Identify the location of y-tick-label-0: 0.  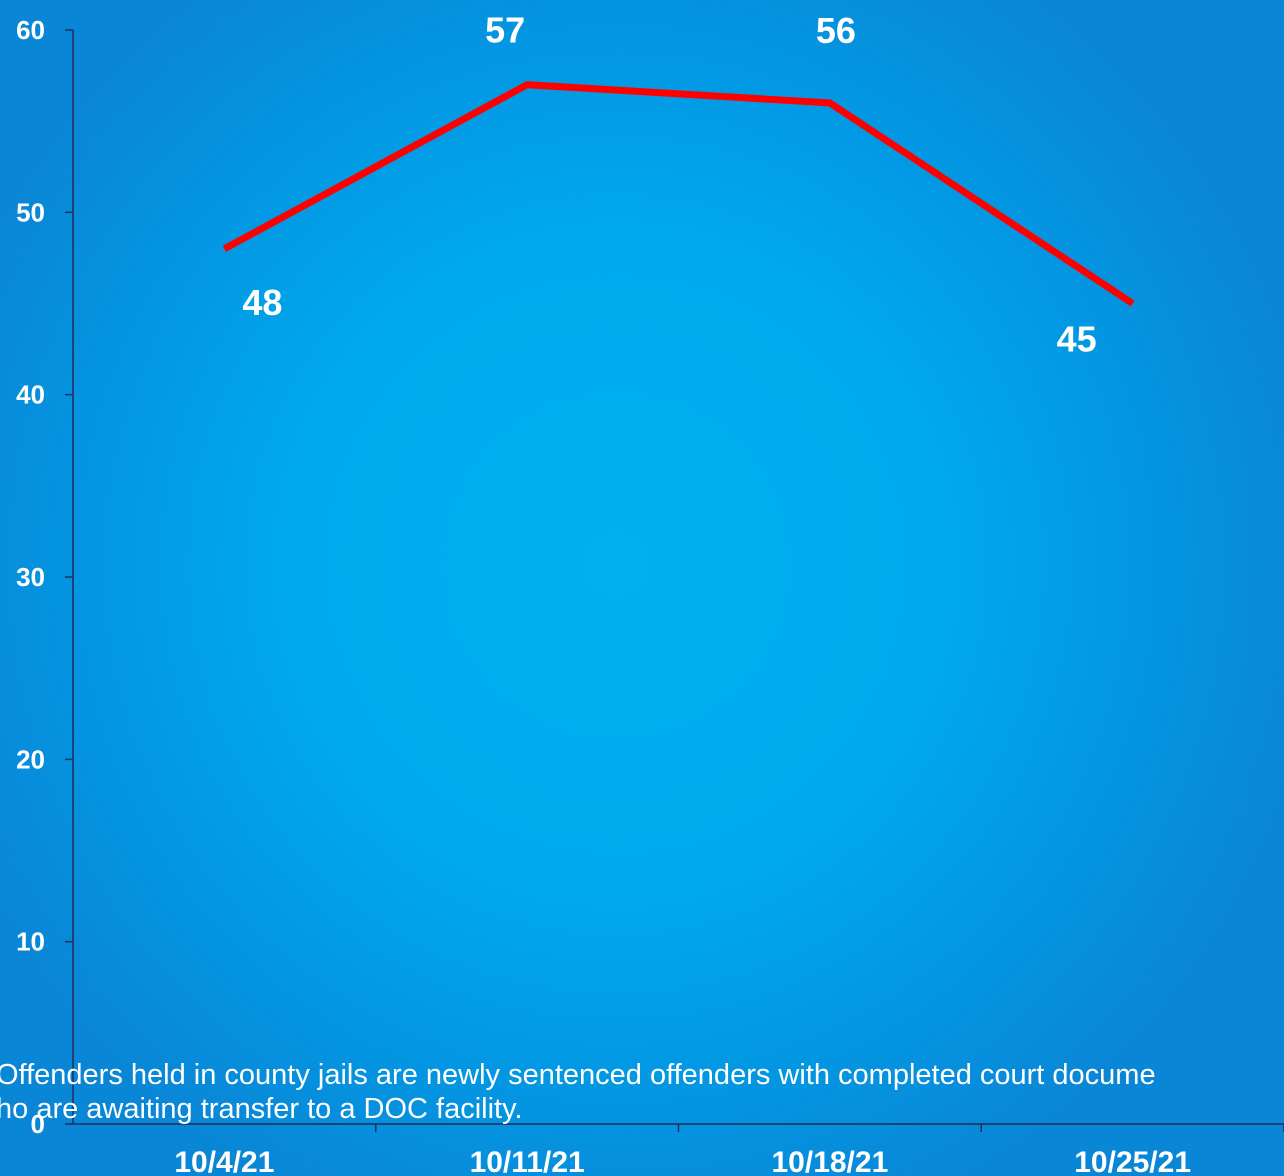
(38, 1124).